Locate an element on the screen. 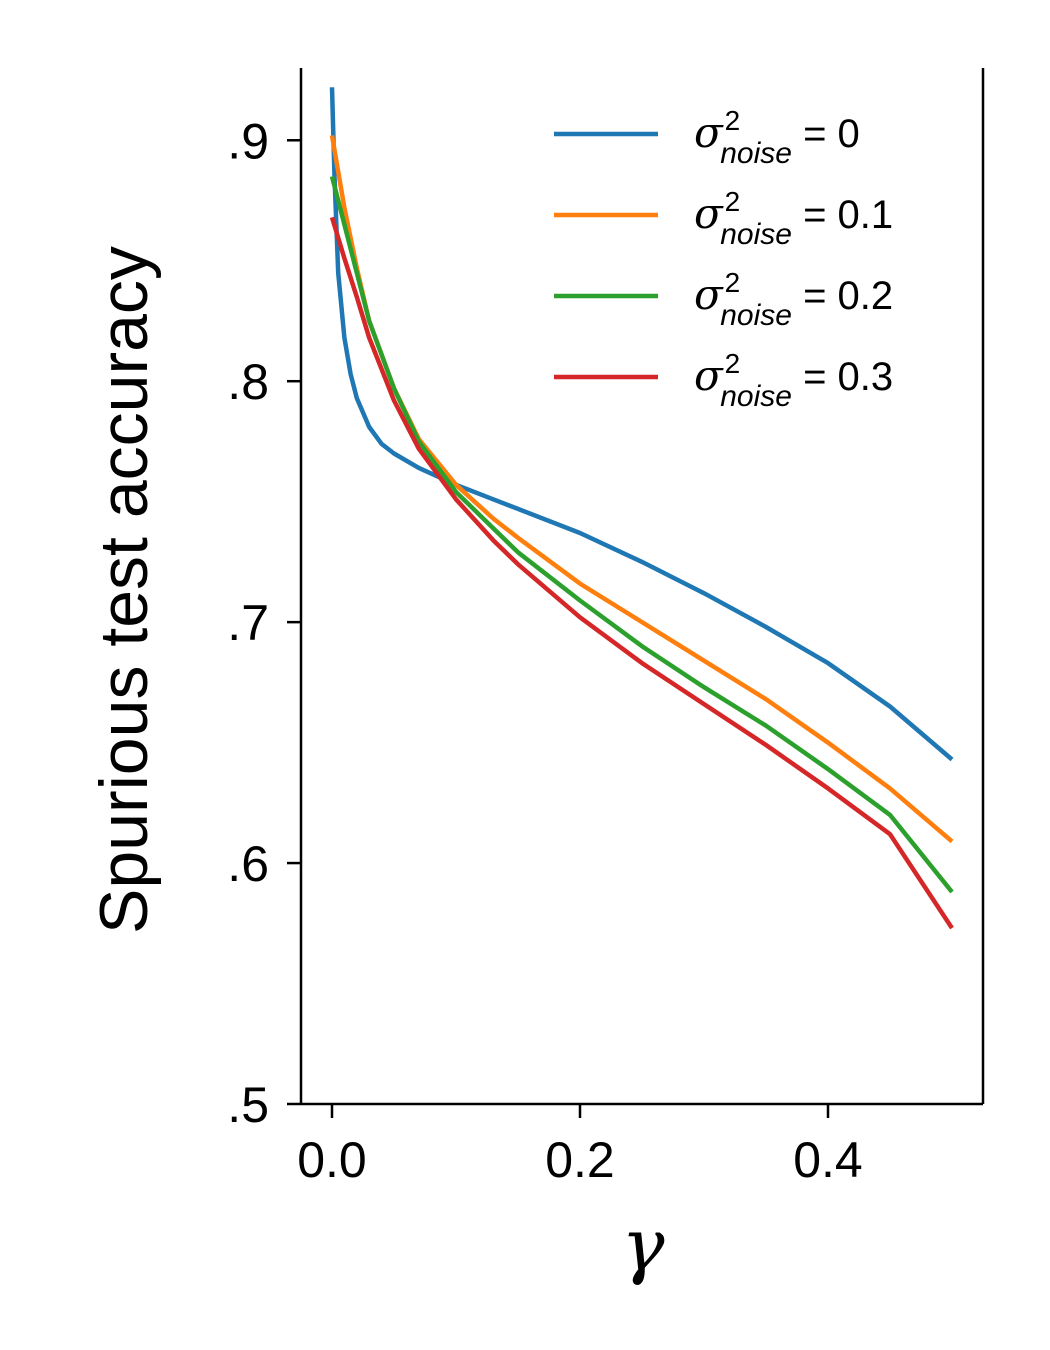 The image size is (1050, 1350). y-tick-label: .7 is located at coordinates (248, 623).